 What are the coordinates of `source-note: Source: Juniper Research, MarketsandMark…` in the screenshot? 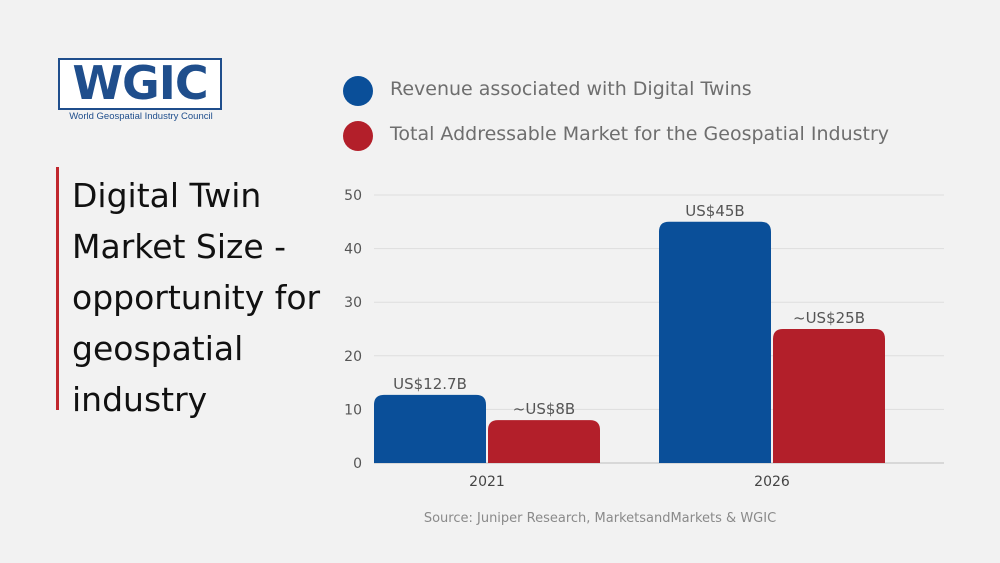 It's located at (600, 518).